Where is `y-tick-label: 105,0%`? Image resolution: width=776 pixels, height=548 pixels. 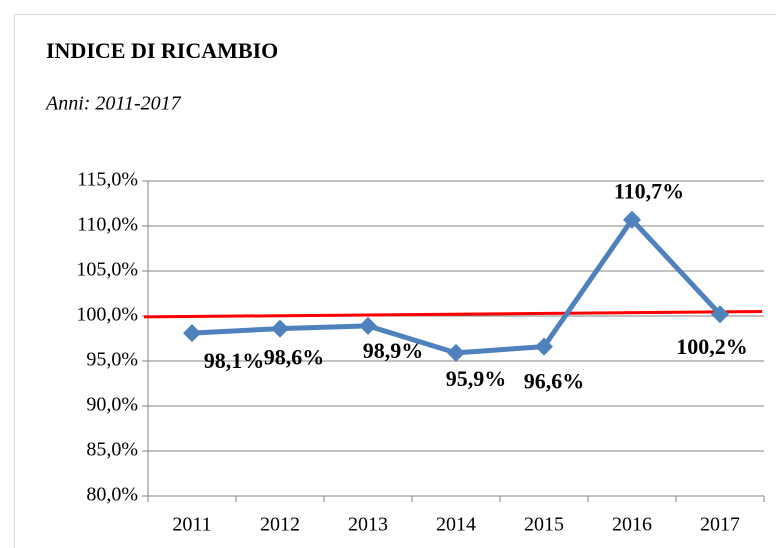
y-tick-label: 105,0% is located at coordinates (107, 270).